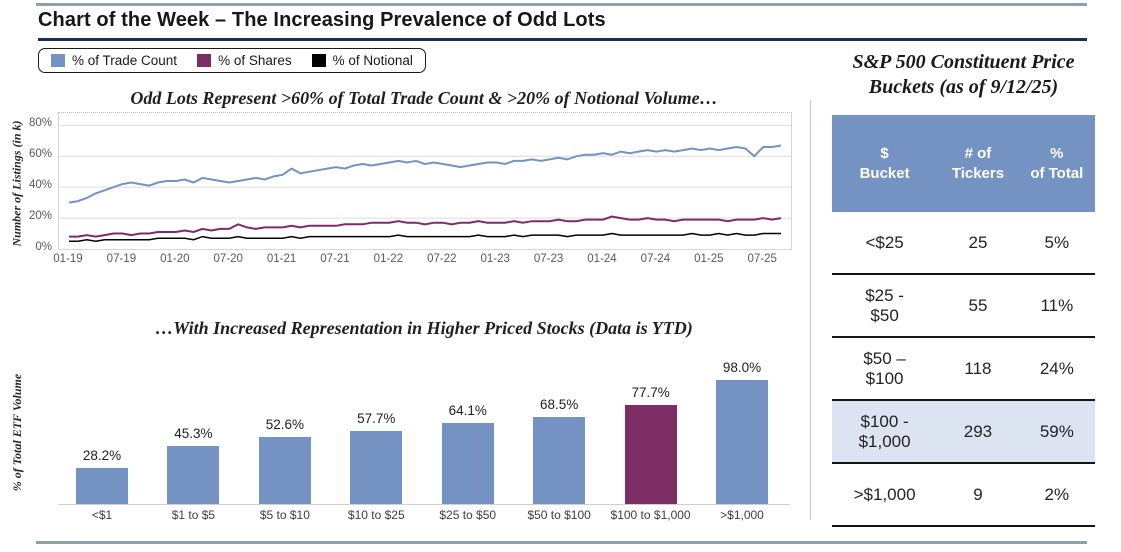  Describe the element at coordinates (17, 432) in the screenshot. I see `bar-chart-y-axis-label: % of Total ETF Volume` at that location.